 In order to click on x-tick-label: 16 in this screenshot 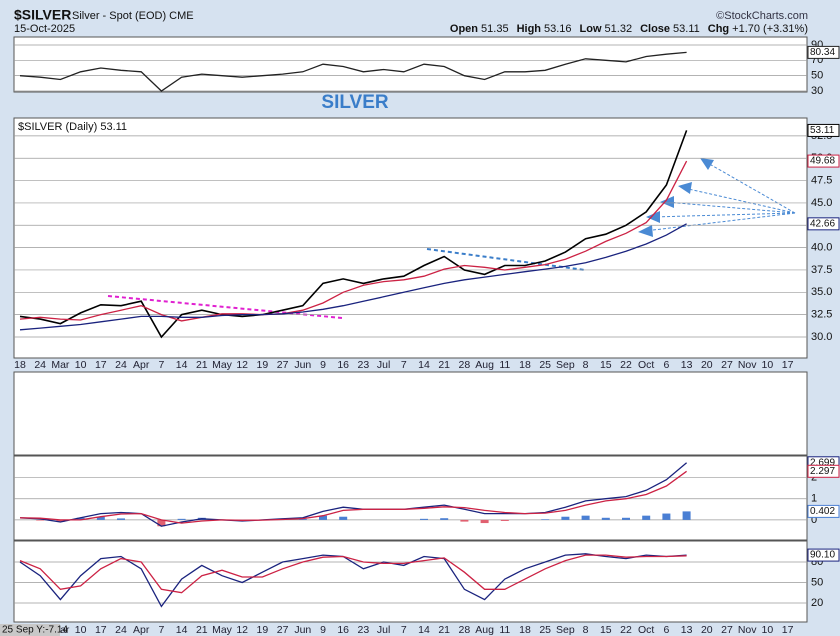, I will do `click(343, 630)`.